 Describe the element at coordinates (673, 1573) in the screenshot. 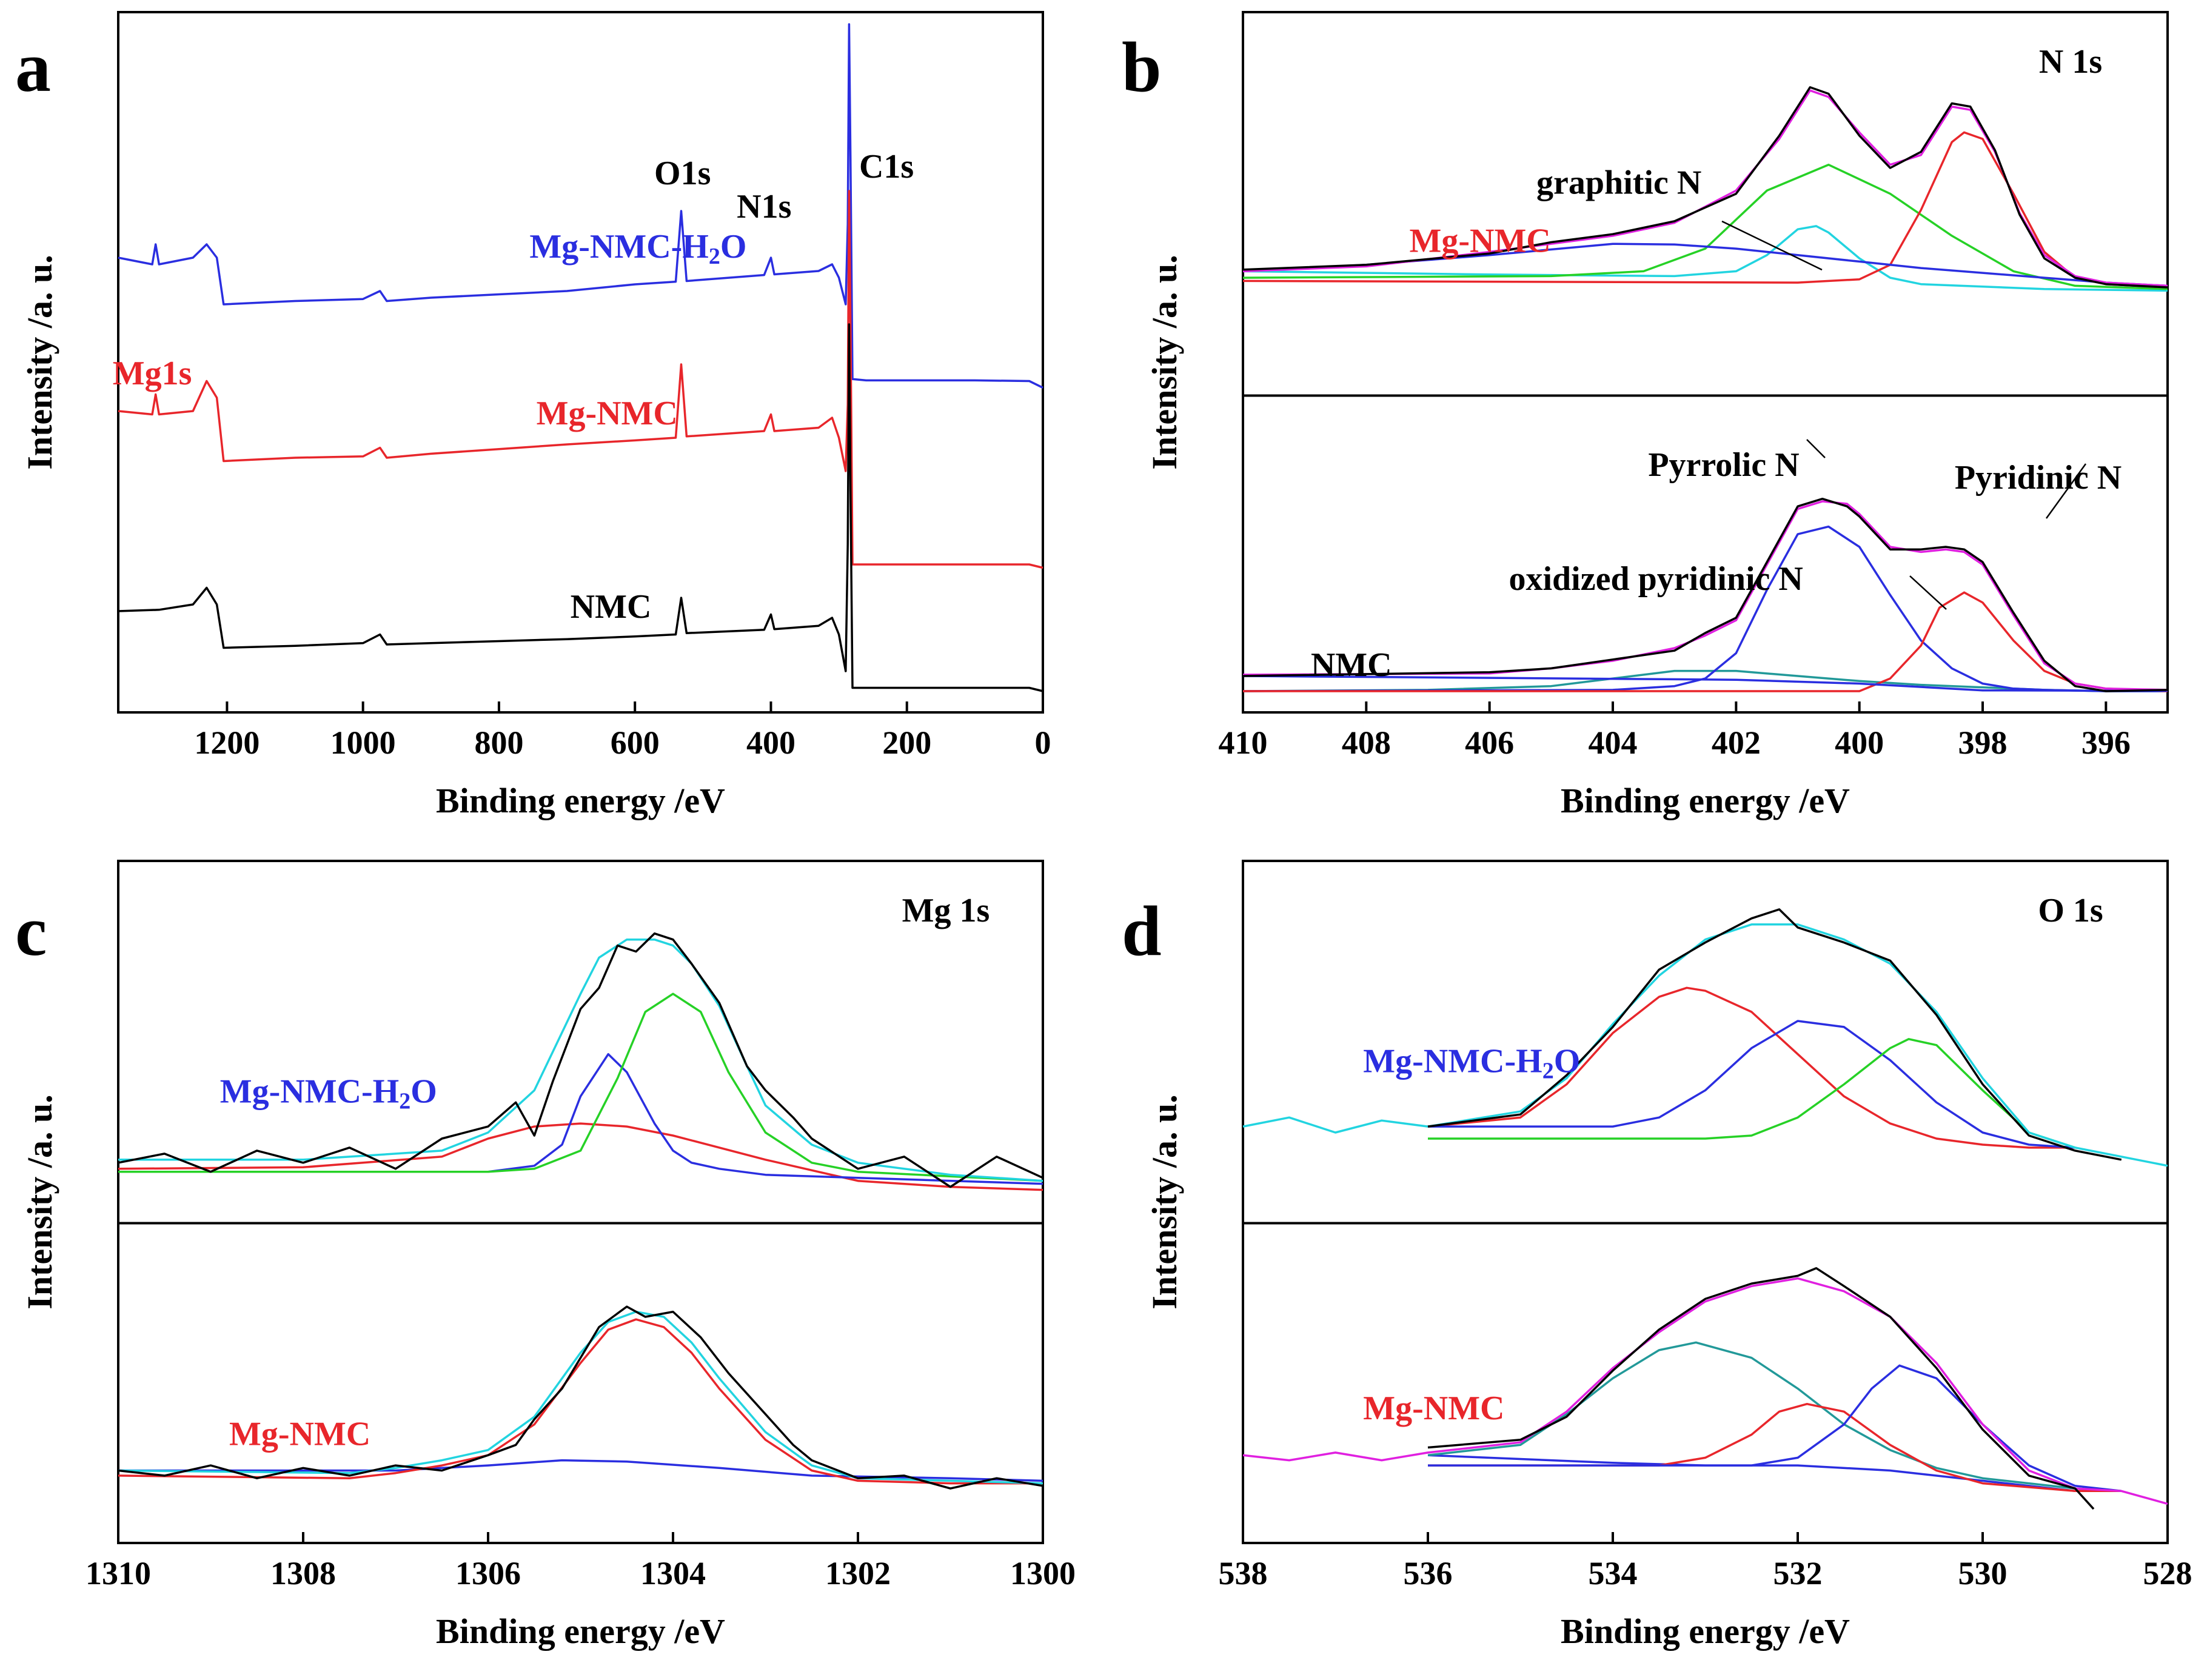

I see `x-tick-label: 1304` at that location.